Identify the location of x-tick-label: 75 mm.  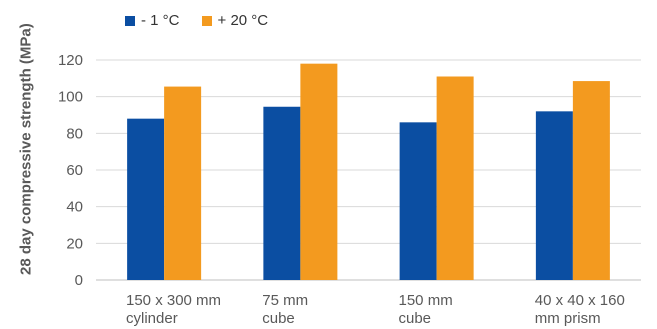
(285, 300).